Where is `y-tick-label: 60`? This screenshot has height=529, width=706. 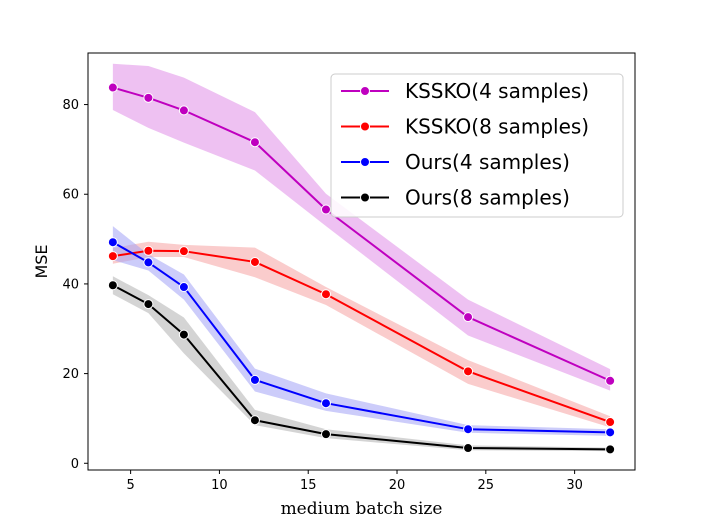
y-tick-label: 60 is located at coordinates (70, 195).